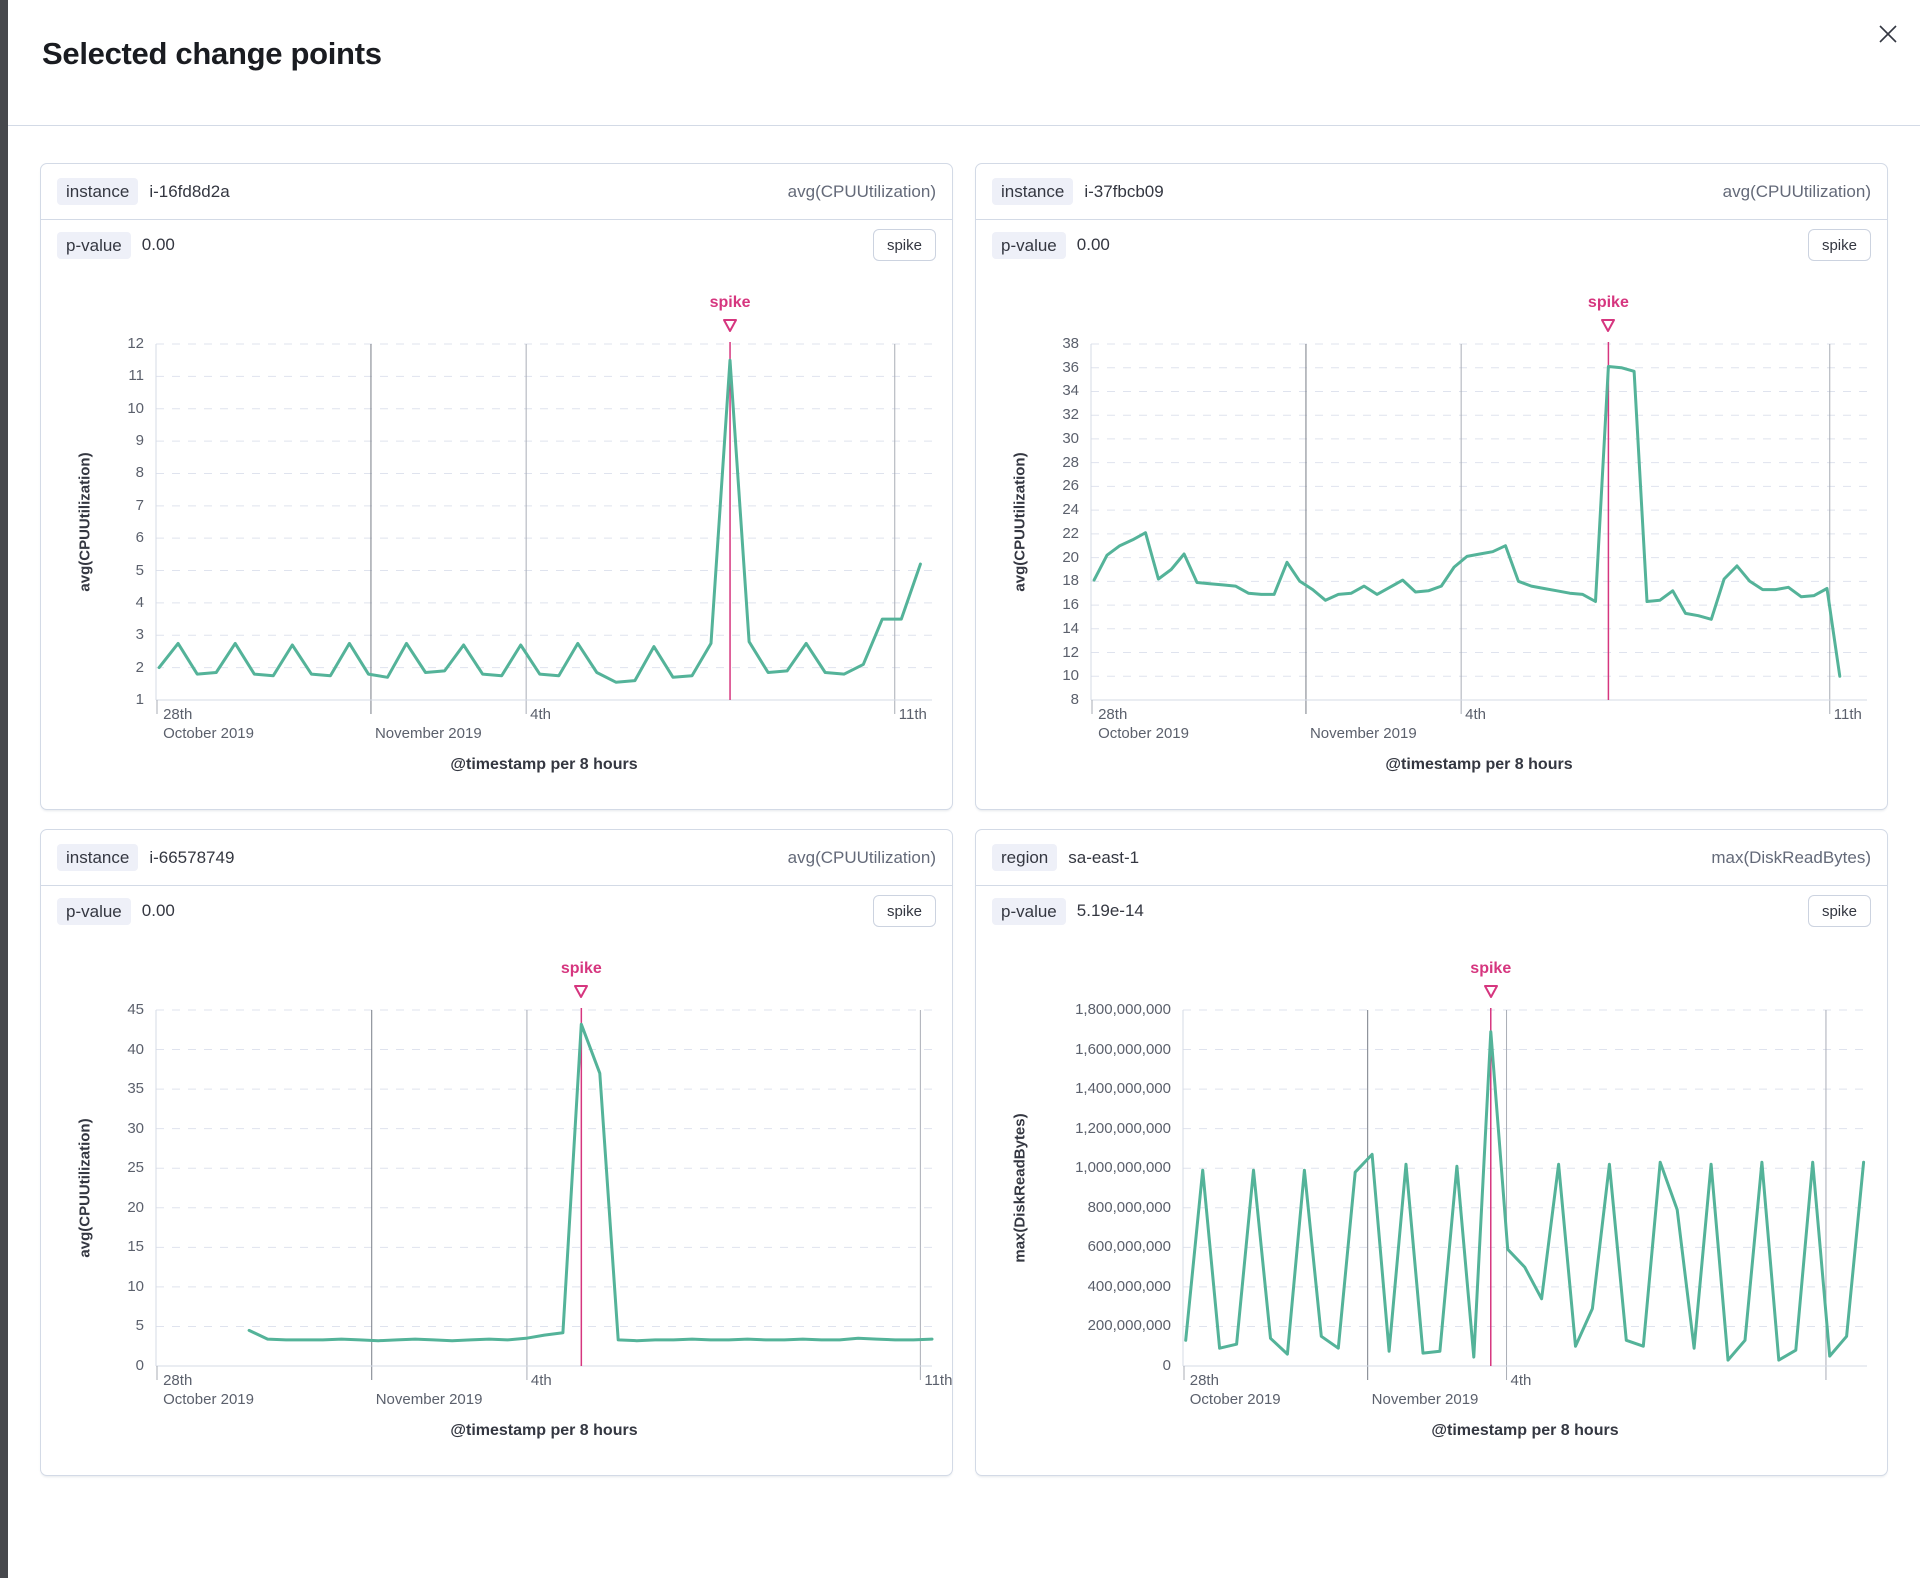 The image size is (1920, 1578). Describe the element at coordinates (964, 63) in the screenshot. I see `modal-header: Selected change points` at that location.